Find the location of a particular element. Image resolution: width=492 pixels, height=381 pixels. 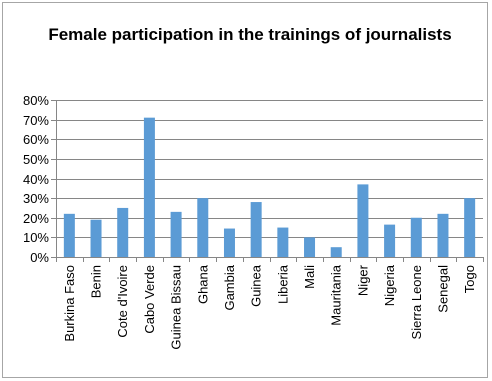

y-tick-label: 20% is located at coordinates (36, 218).